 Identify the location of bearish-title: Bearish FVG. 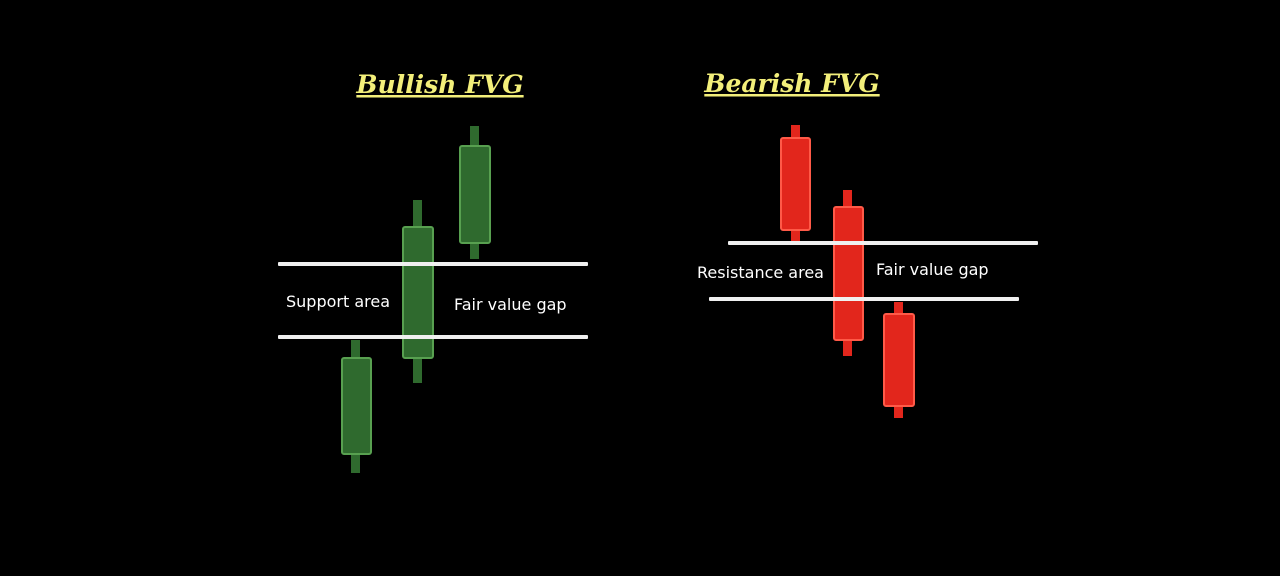
(791, 83).